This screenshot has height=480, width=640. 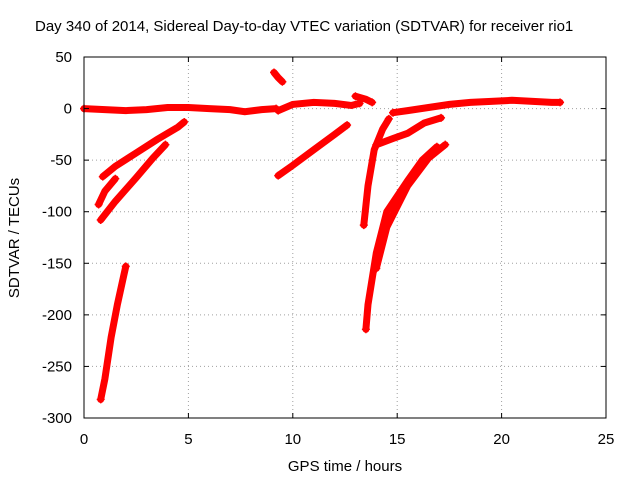 I want to click on series-near-zero-mid, so click(x=319, y=106).